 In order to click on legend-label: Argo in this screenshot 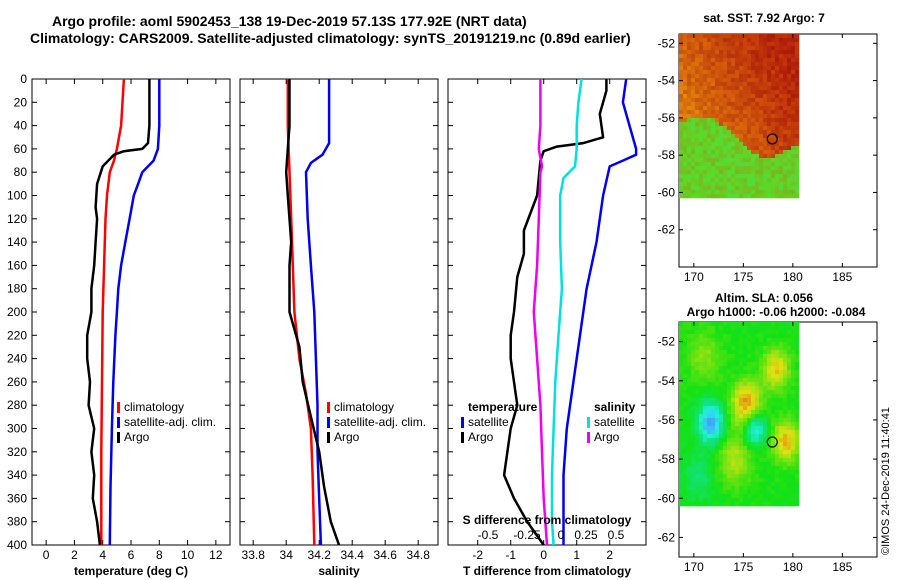, I will do `click(137, 437)`.